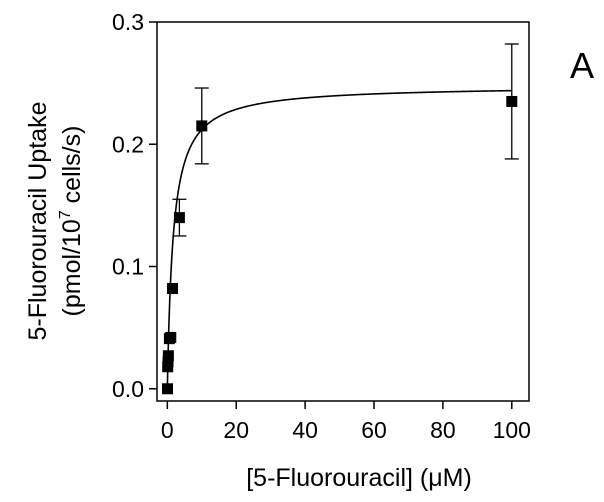 Image resolution: width=604 pixels, height=502 pixels. I want to click on y-axis-title-line2: (pmol/107 cells/s), so click(71, 221).